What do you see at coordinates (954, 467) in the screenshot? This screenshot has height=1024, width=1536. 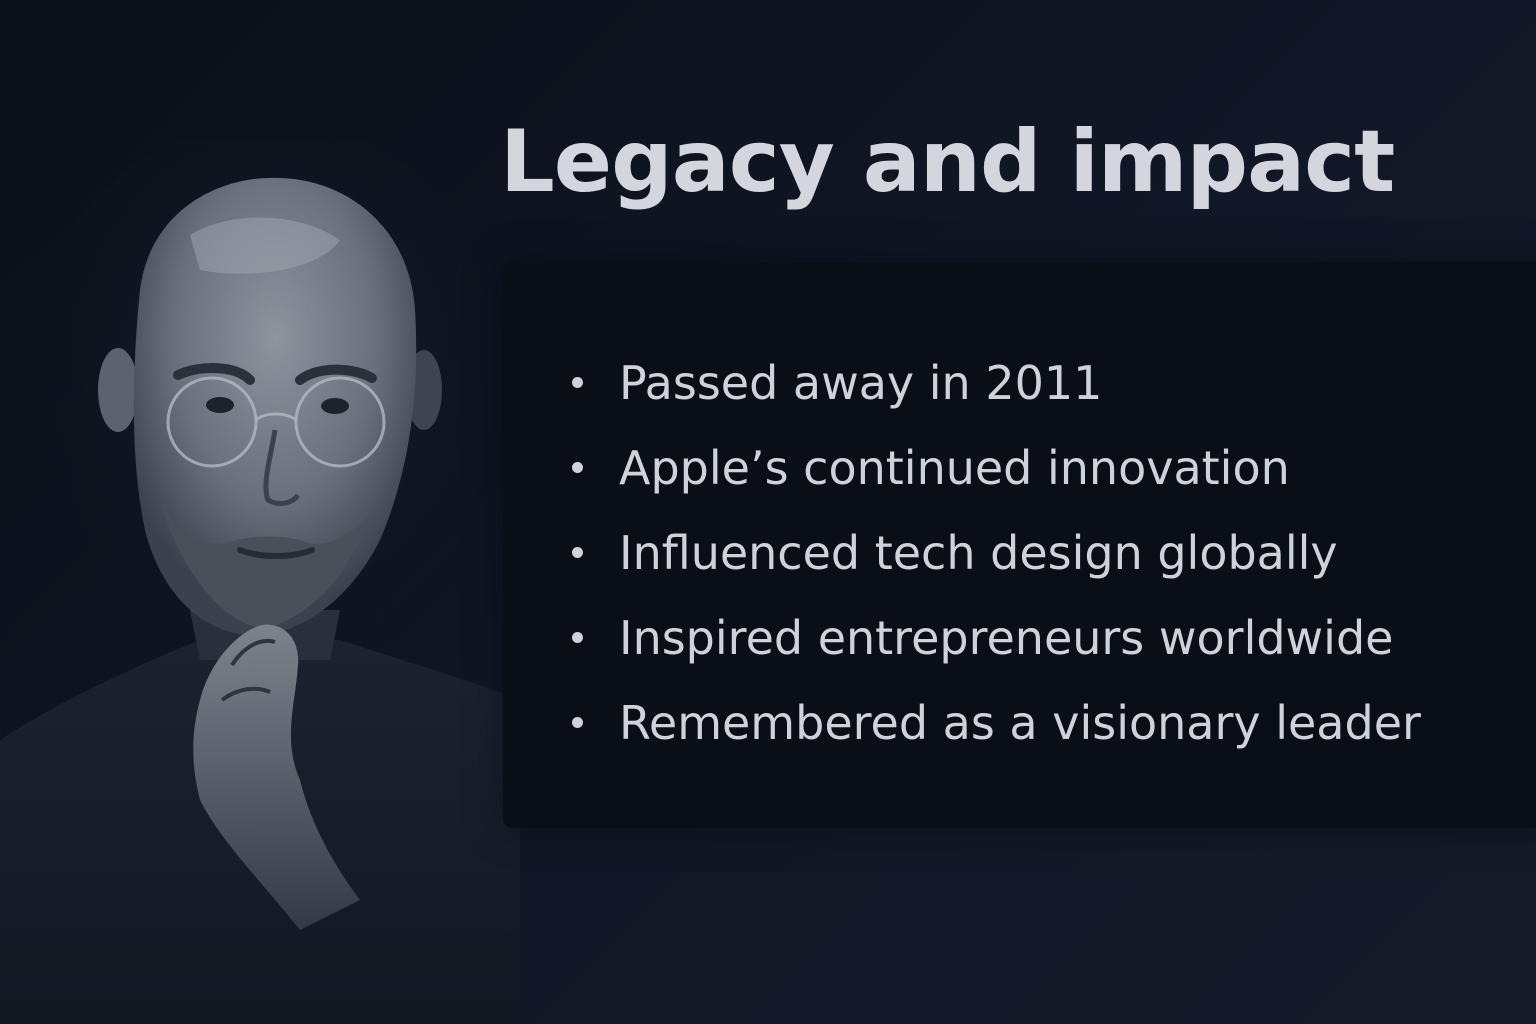 I see `bullet-text: Apple’s continued innovation` at bounding box center [954, 467].